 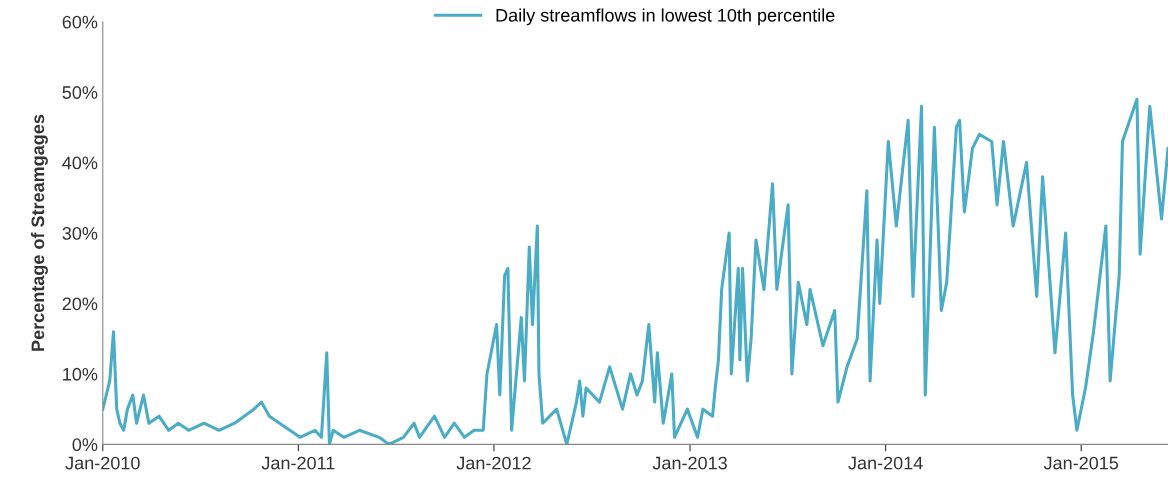 I want to click on legend-label: Daily streamflows in lowest 10th percentile, so click(x=665, y=17).